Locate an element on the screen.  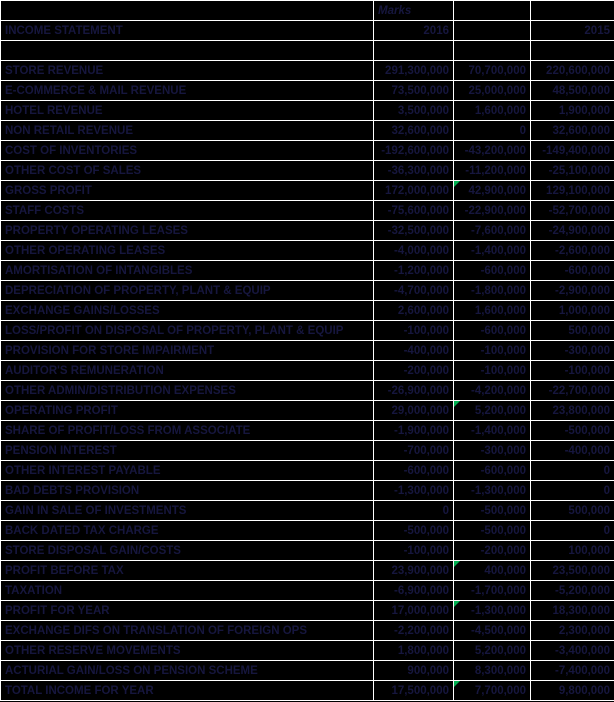
value-2015: 9,800,000 is located at coordinates (572, 690).